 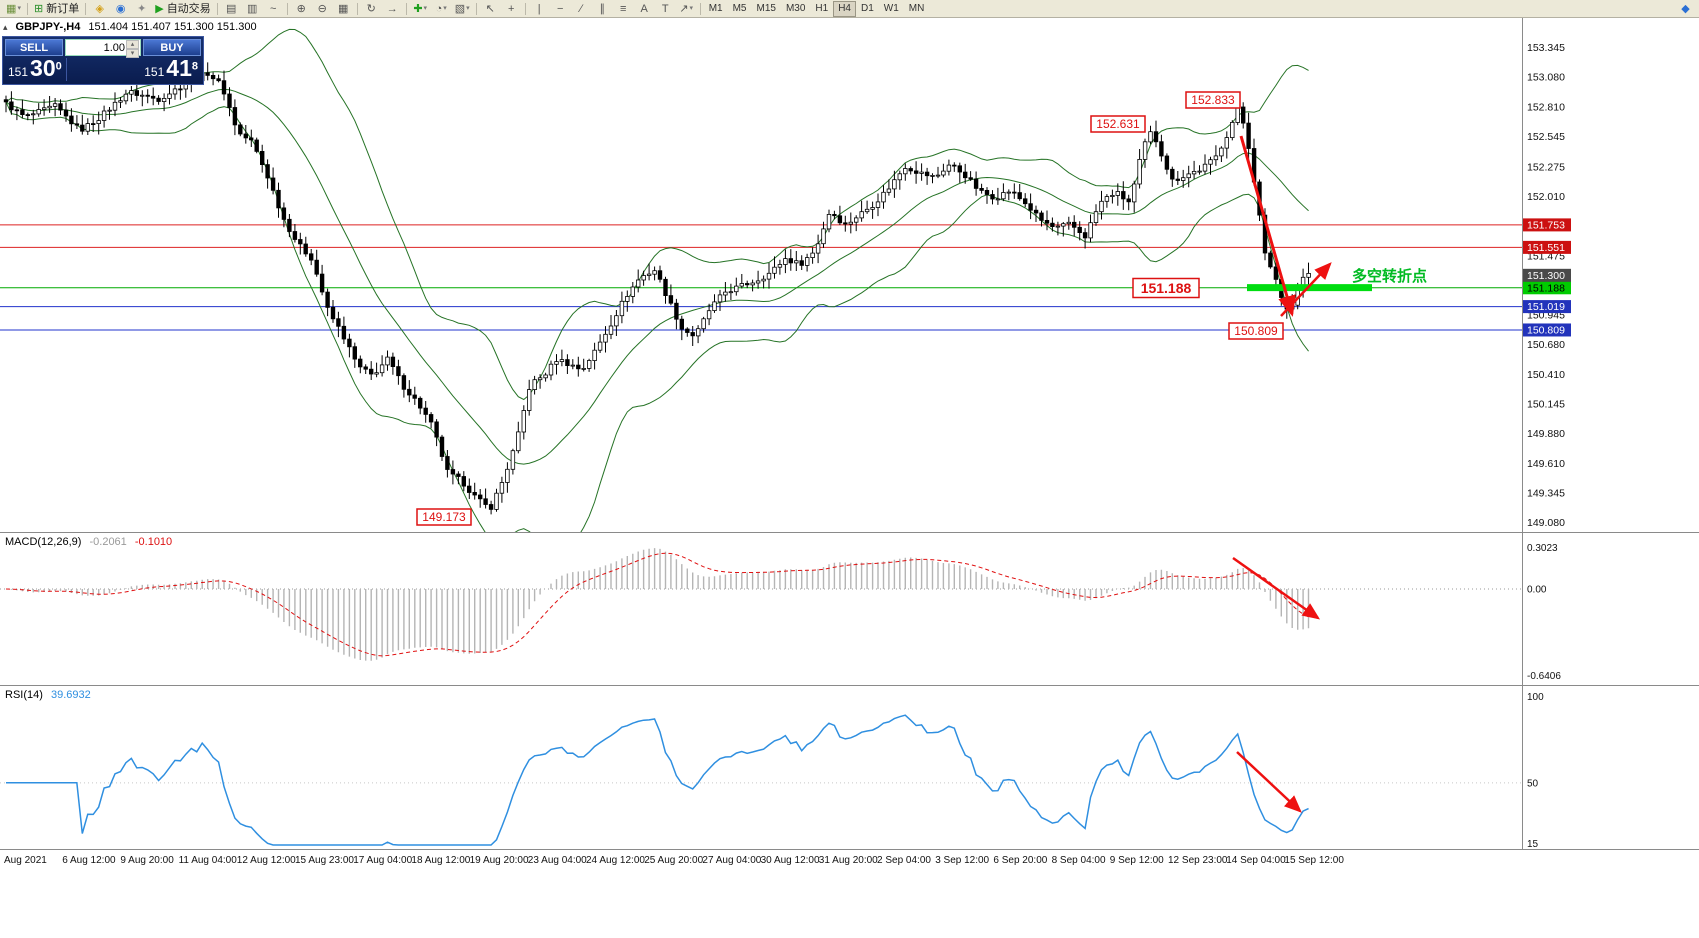 I want to click on timeframe-m5: M5, so click(x=739, y=8).